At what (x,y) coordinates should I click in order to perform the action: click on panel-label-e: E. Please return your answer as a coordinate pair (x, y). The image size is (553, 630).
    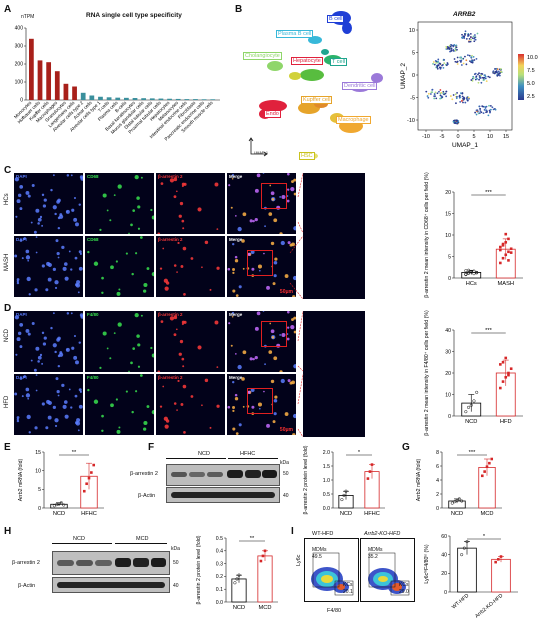
    Looking at the image, I should click on (7, 447).